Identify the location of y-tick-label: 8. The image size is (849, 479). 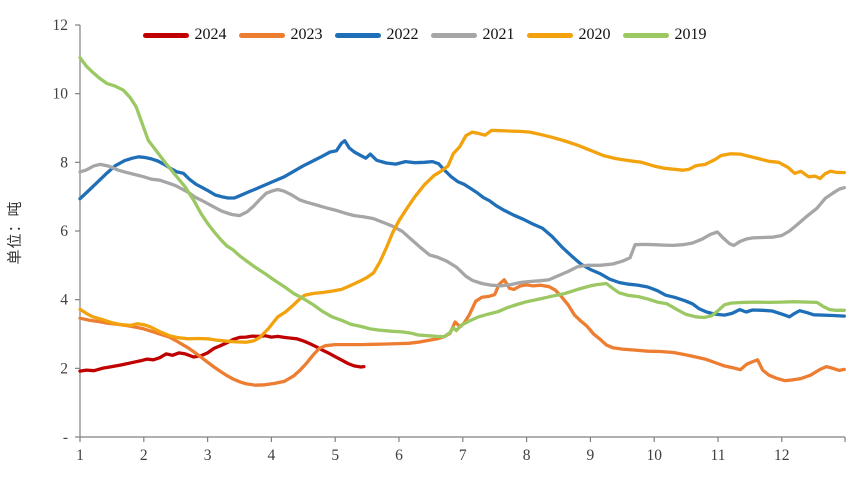
(64, 162).